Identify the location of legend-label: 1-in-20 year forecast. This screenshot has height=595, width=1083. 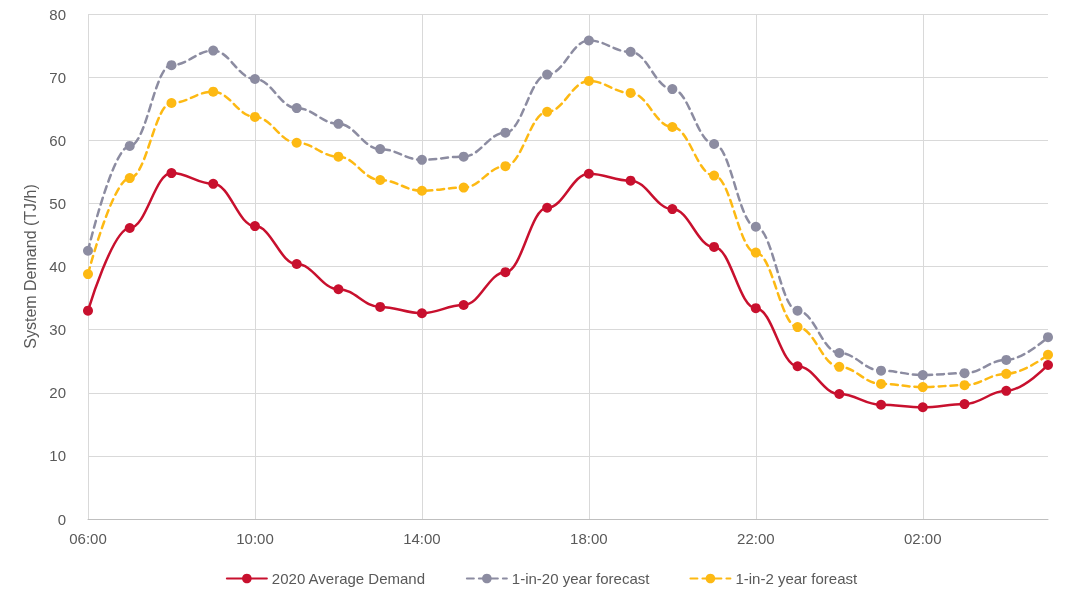
(581, 578).